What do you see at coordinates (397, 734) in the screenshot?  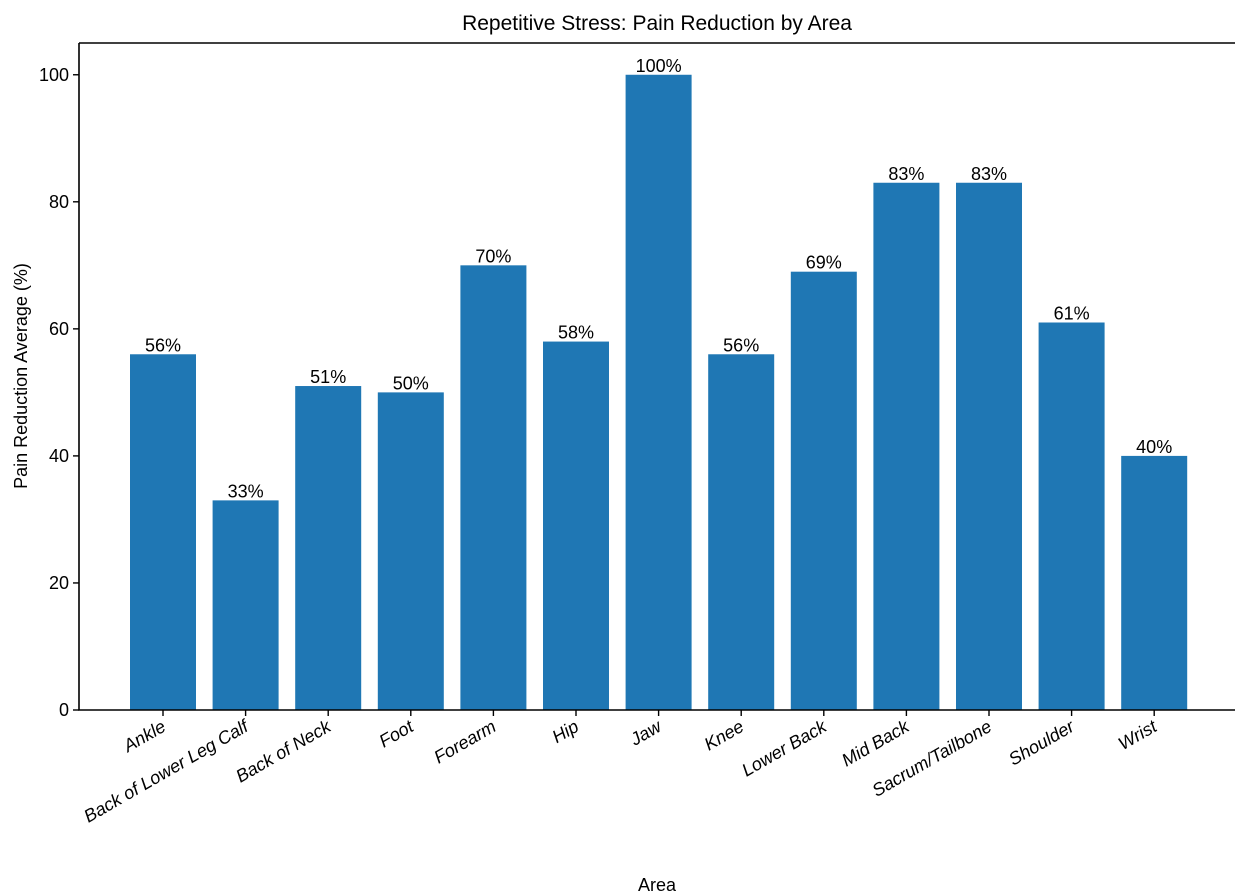 I see `x-tick-label: Foot` at bounding box center [397, 734].